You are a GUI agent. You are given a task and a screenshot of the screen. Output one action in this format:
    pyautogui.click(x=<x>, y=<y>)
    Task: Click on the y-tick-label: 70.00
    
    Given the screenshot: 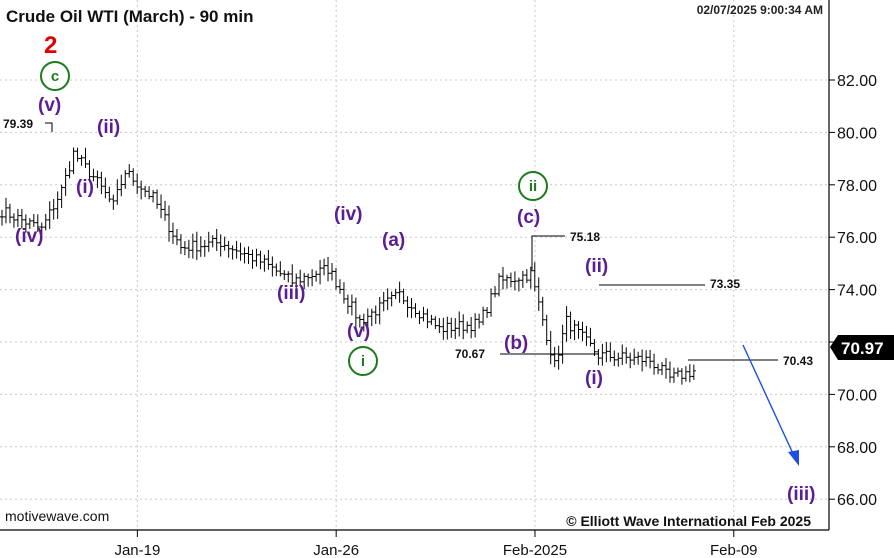 What is the action you would take?
    pyautogui.click(x=857, y=395)
    